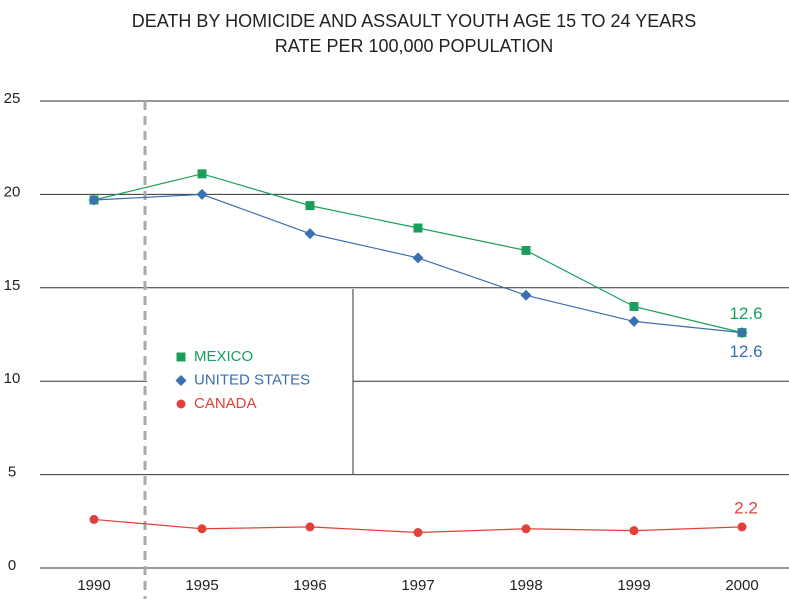  I want to click on x-tick-label: 2000, so click(741, 585).